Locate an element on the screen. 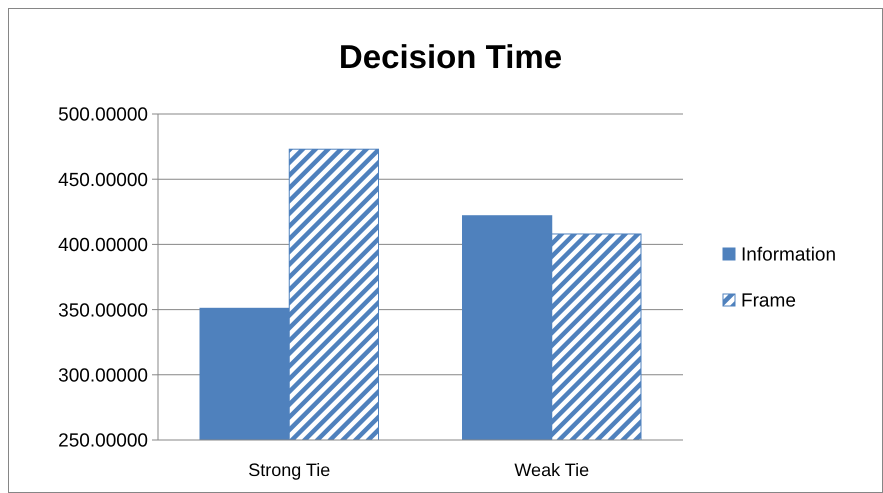  y-tick-label: 500.00000 is located at coordinates (103, 115).